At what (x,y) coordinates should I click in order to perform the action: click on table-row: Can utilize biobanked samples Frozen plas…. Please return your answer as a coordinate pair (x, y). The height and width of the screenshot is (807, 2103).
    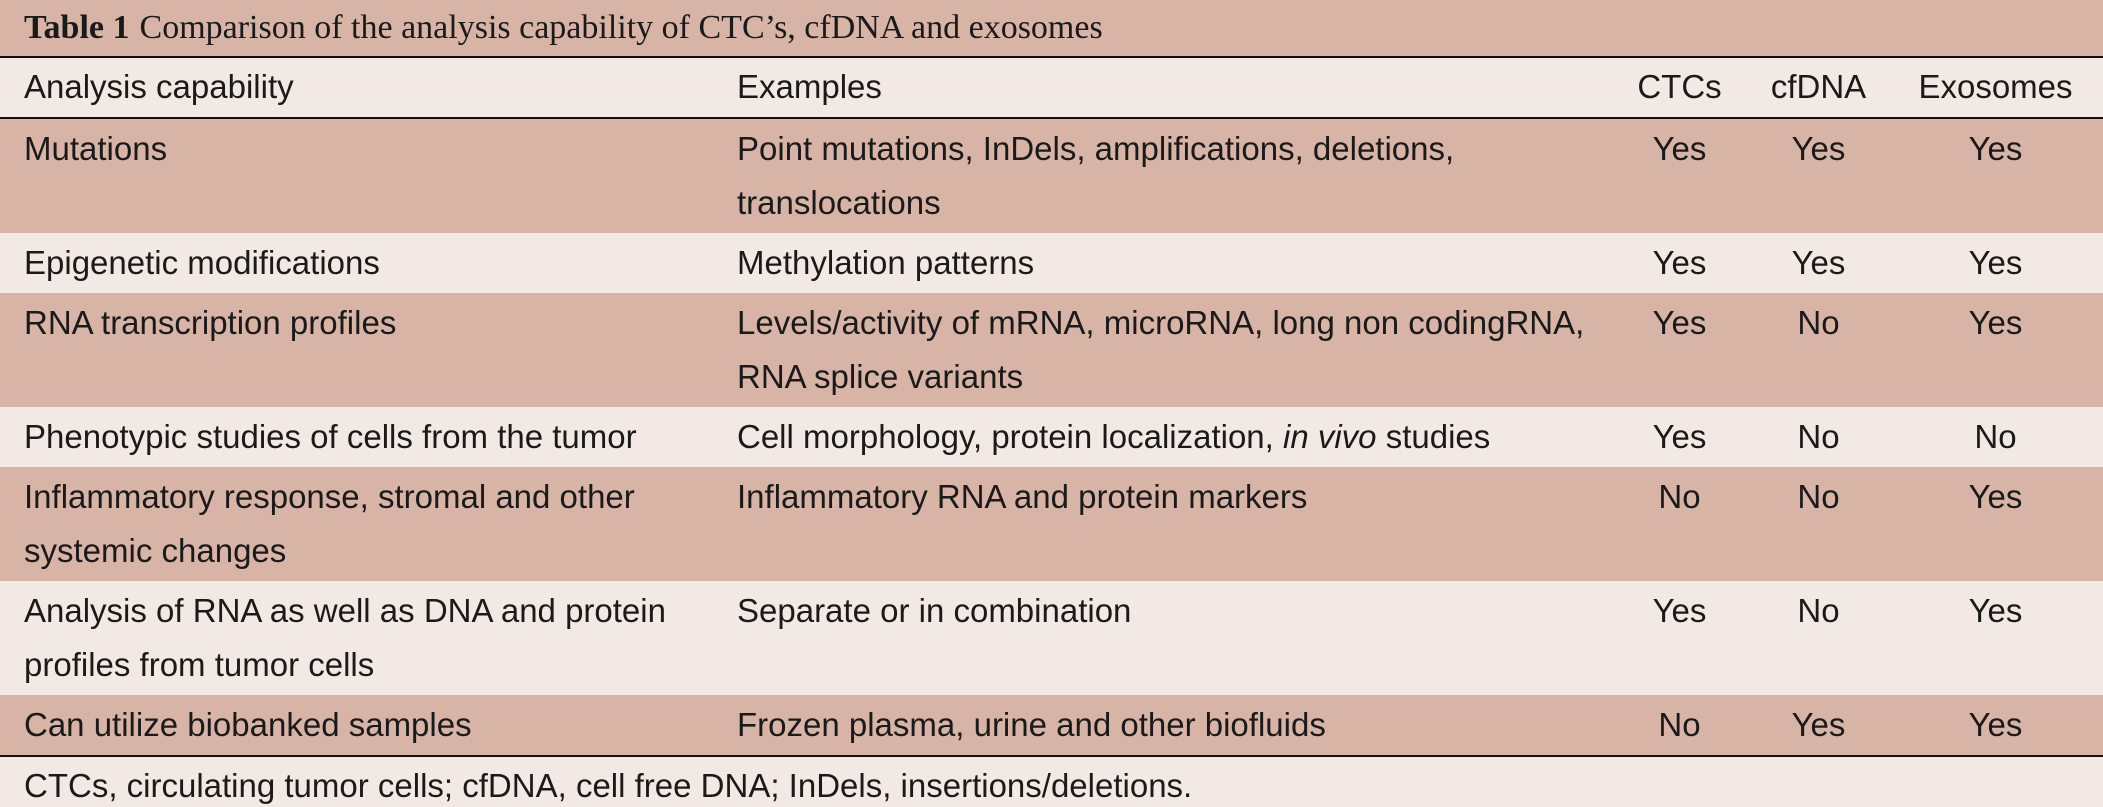
    Looking at the image, I should click on (1051, 725).